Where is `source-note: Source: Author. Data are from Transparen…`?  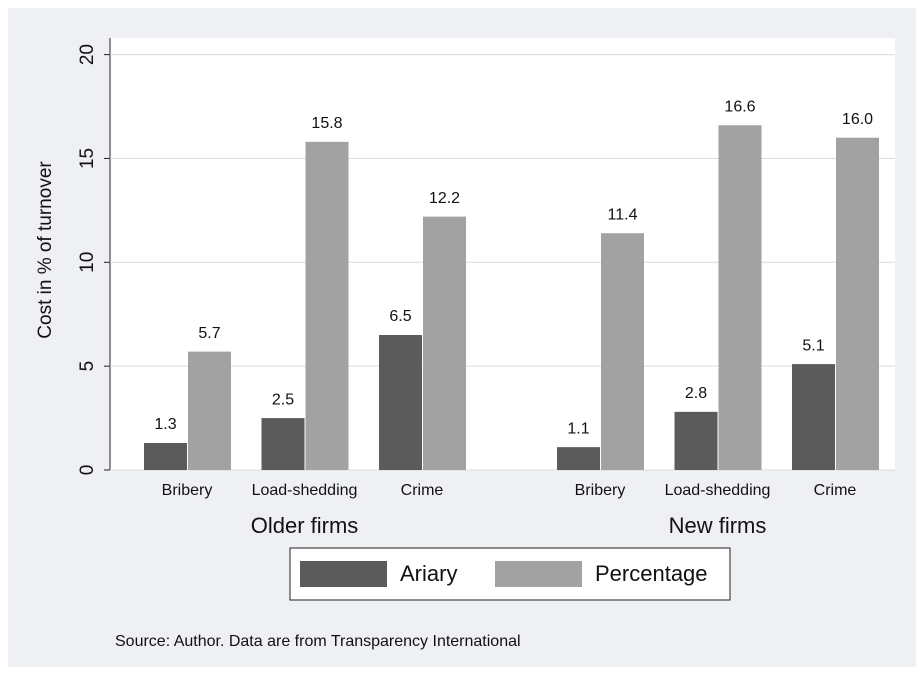
source-note: Source: Author. Data are from Transparen… is located at coordinates (318, 641).